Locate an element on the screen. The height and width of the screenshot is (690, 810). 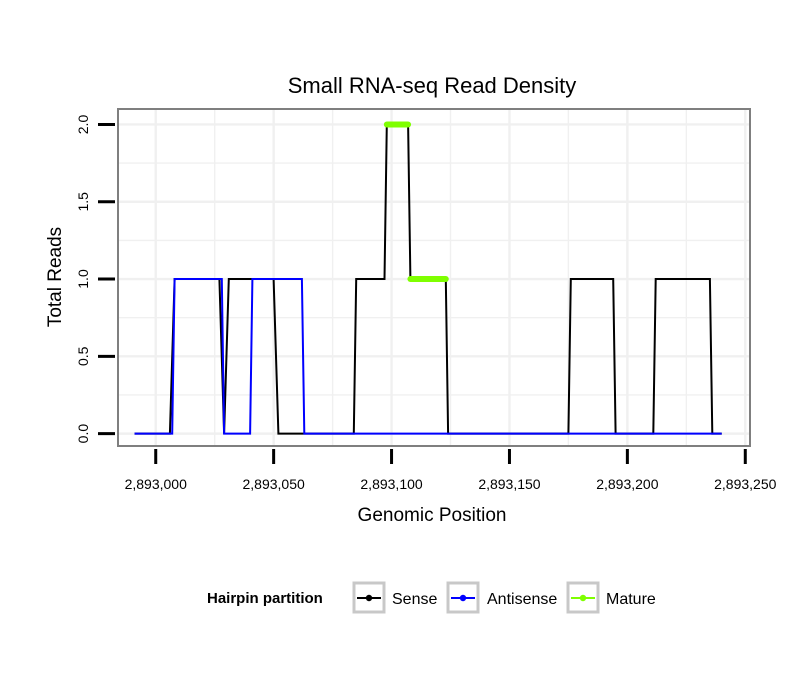
legend-item-mature: Mature is located at coordinates (611, 597).